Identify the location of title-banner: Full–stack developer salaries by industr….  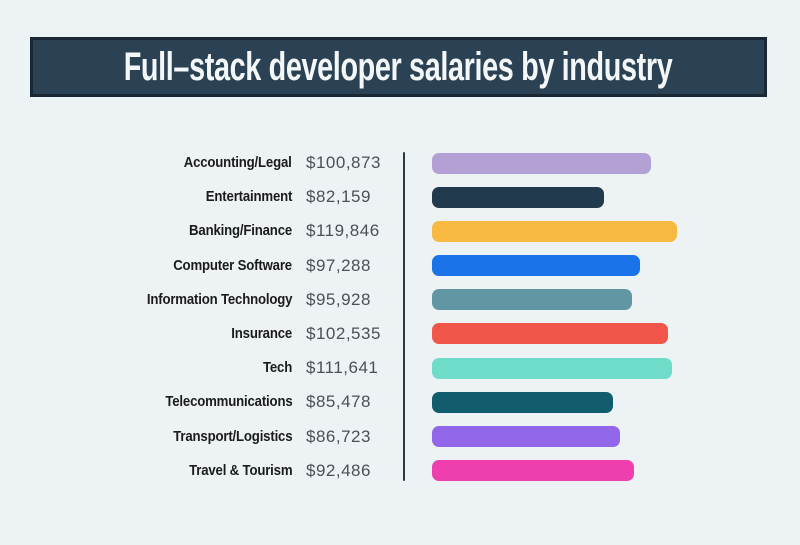
(398, 67).